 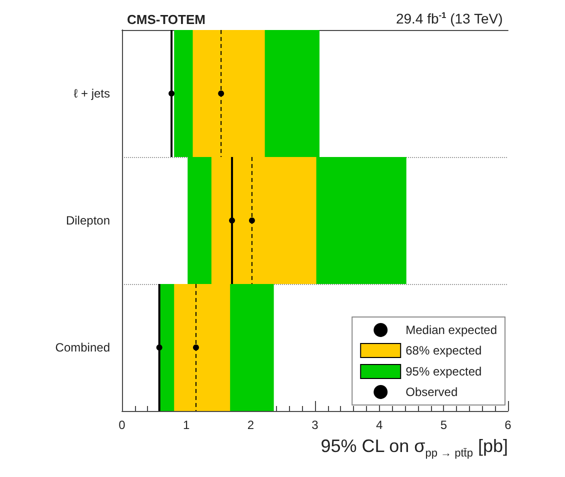 I want to click on x-tick-label: 6, so click(x=508, y=425).